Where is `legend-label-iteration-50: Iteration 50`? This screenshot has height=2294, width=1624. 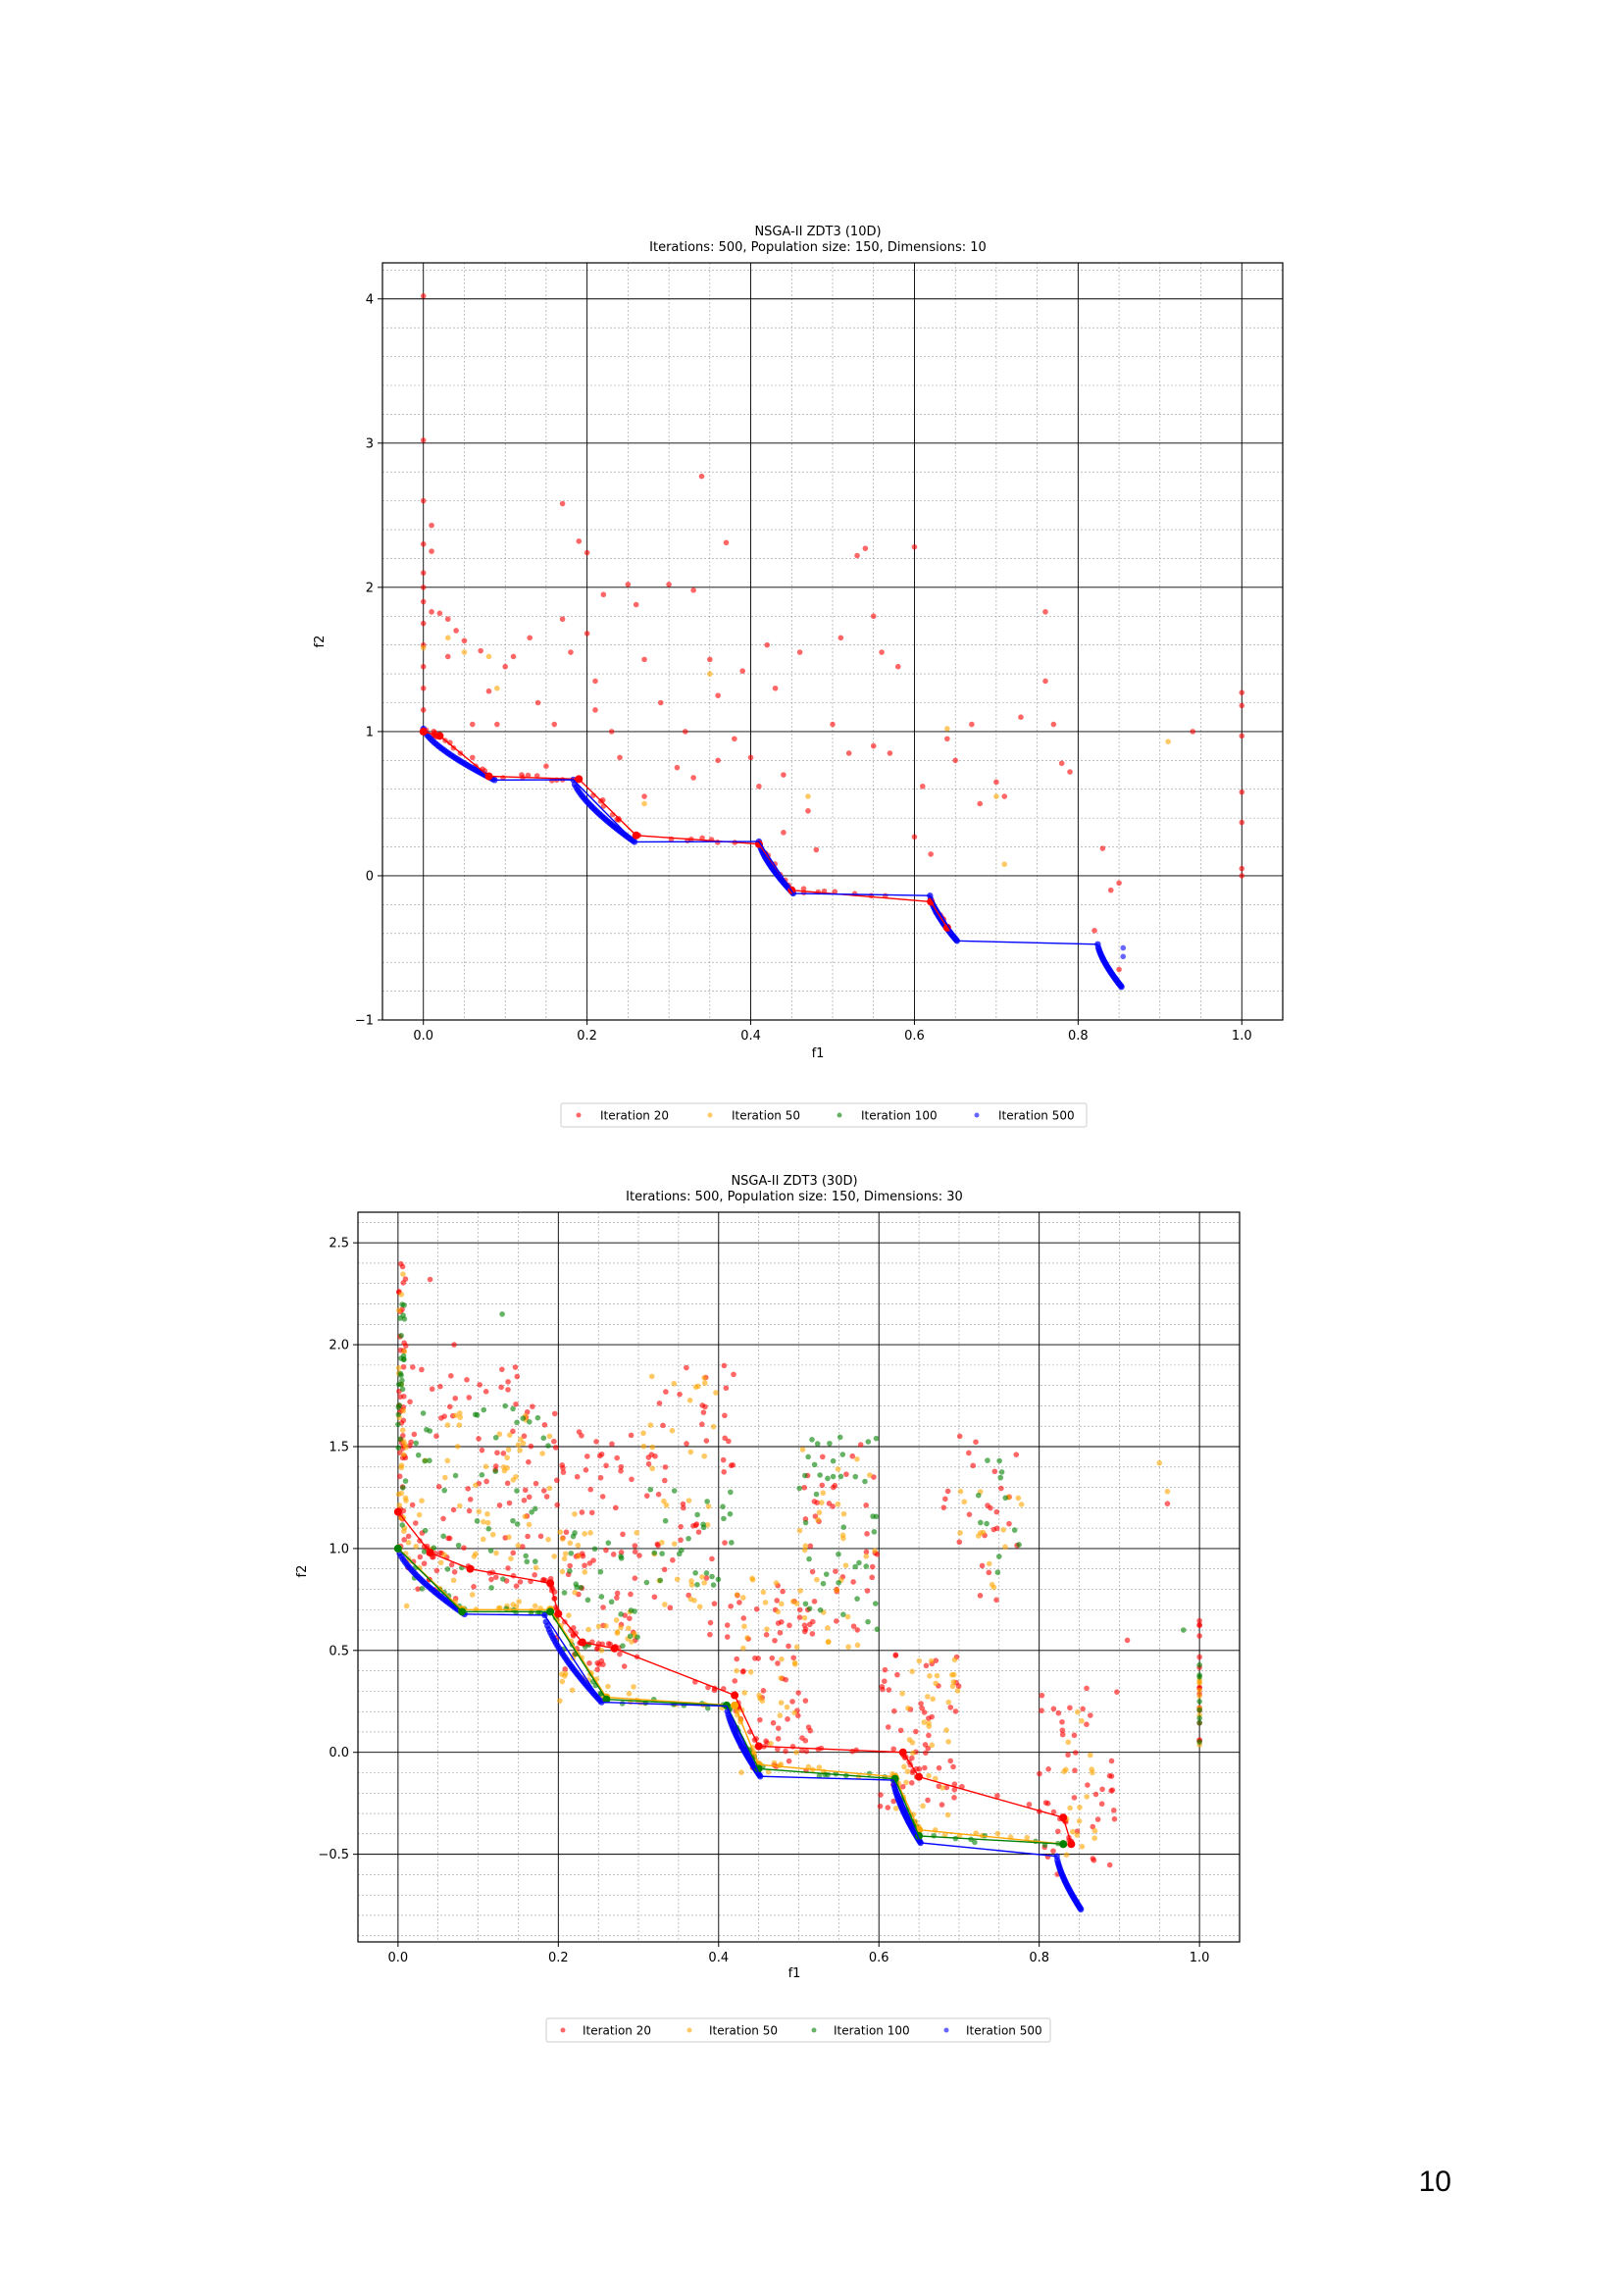 legend-label-iteration-50: Iteration 50 is located at coordinates (766, 1116).